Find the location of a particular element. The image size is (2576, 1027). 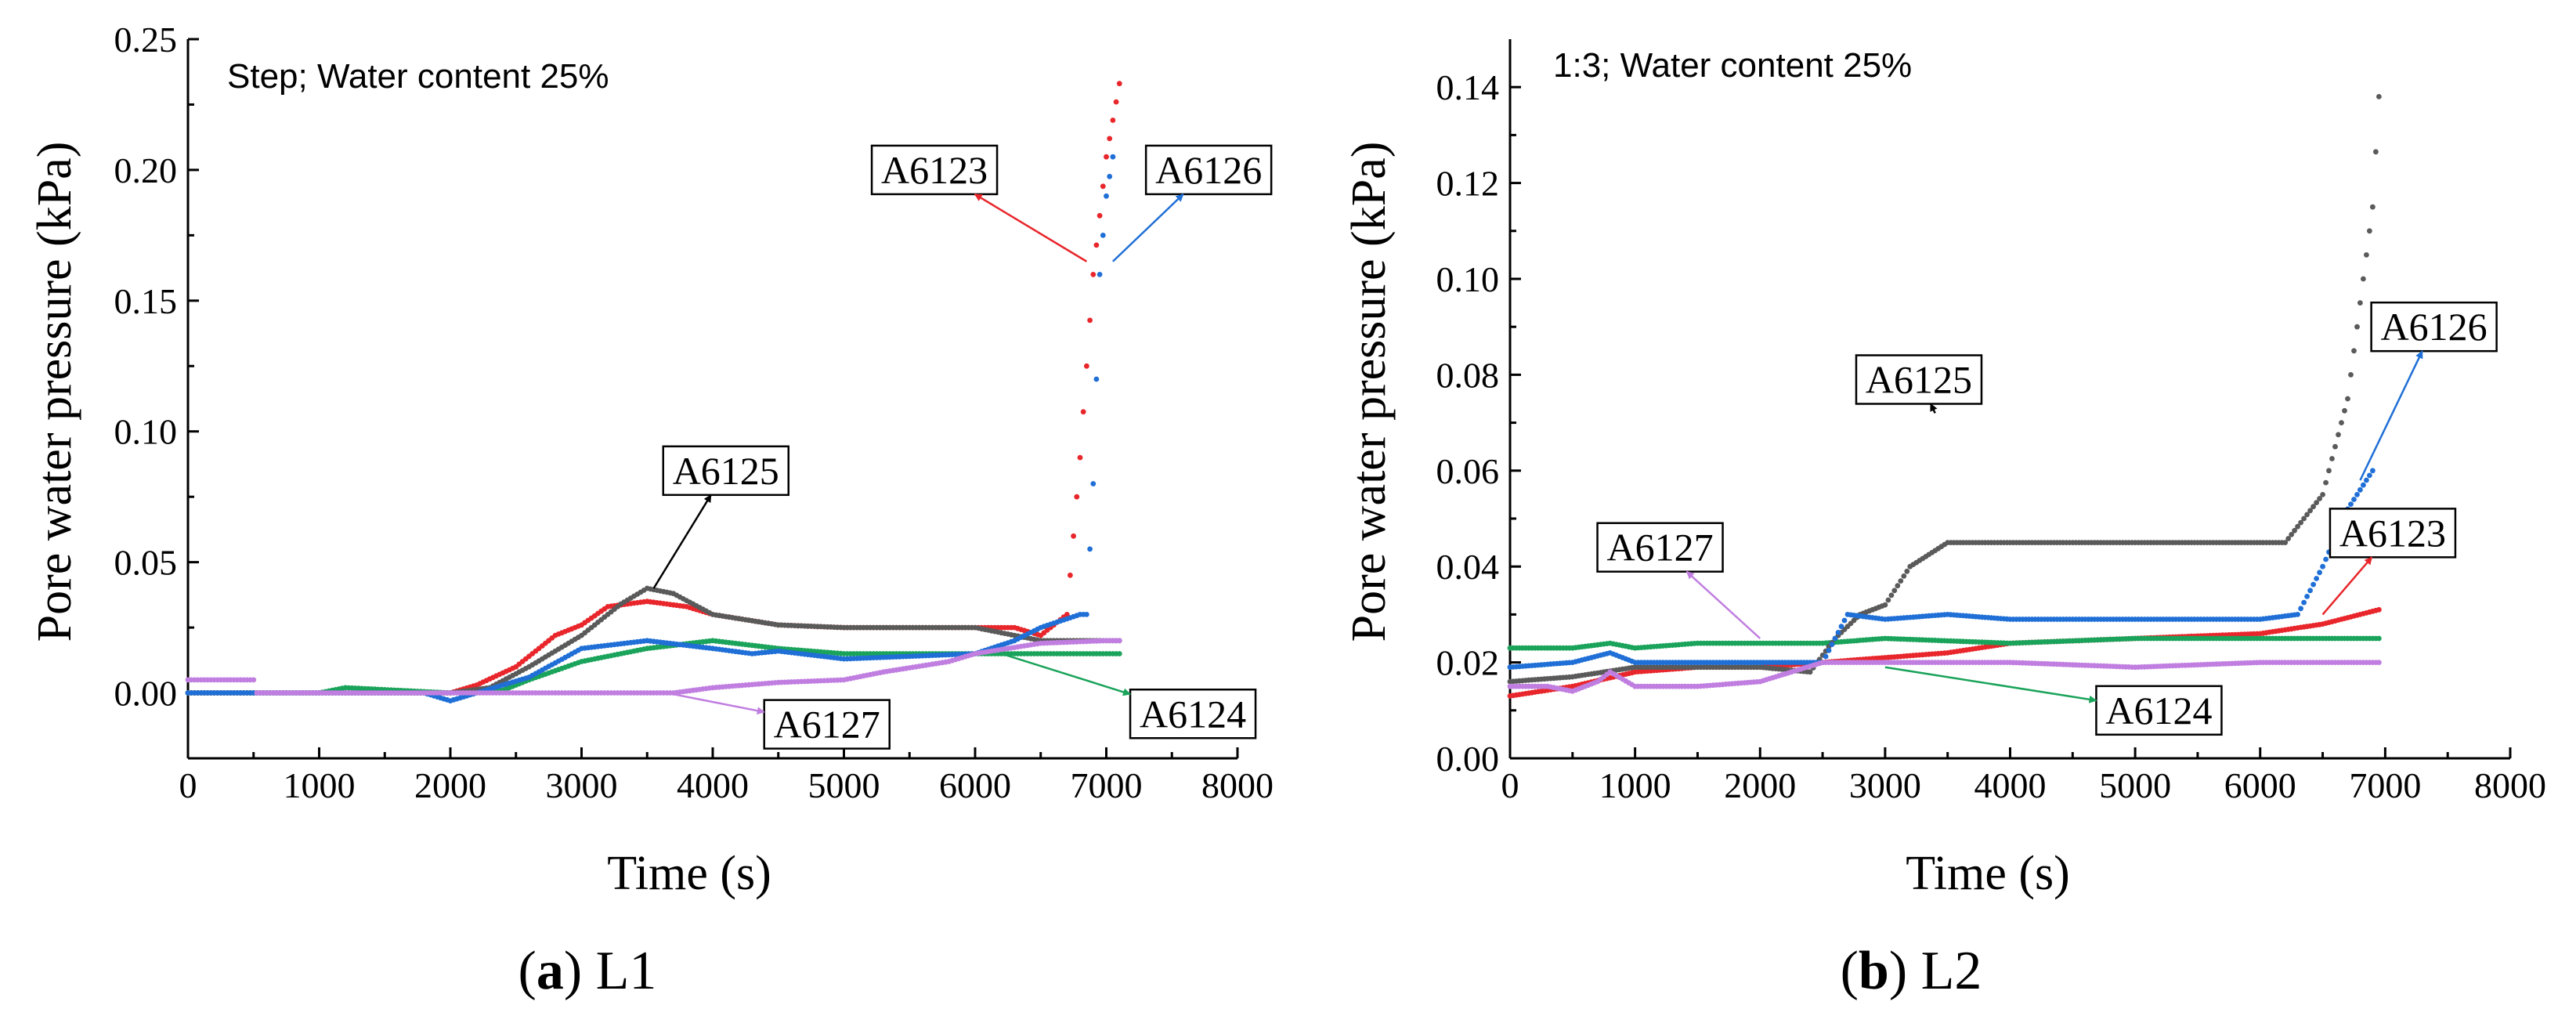

y-tick-label: 0.08 is located at coordinates (1468, 375).